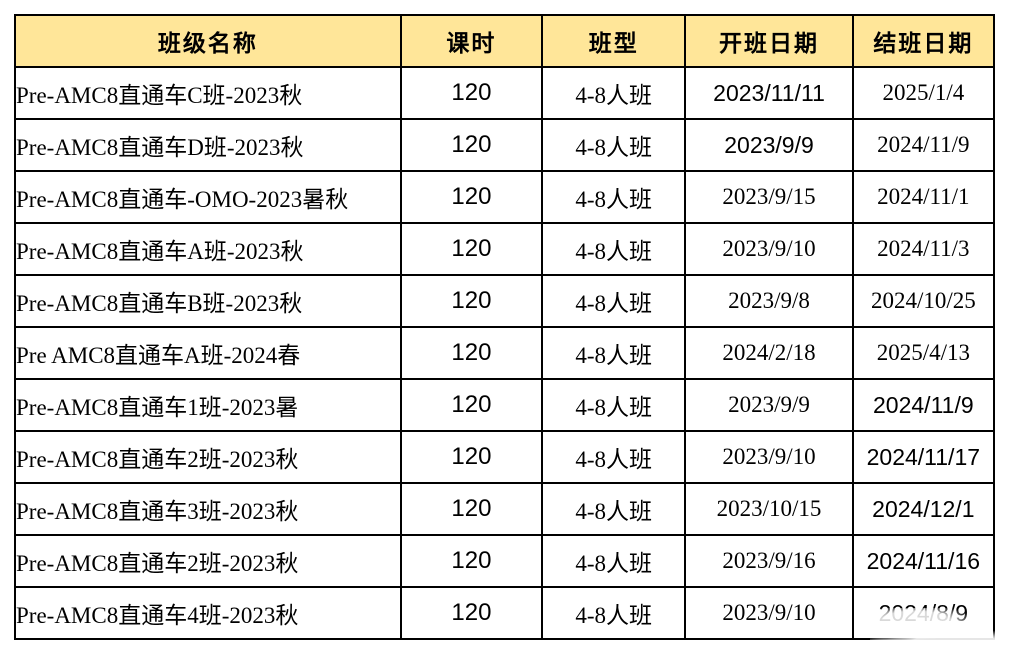  I want to click on class-name-cell: Pre-AMC8直通车C班-2023秋, so click(208, 93).